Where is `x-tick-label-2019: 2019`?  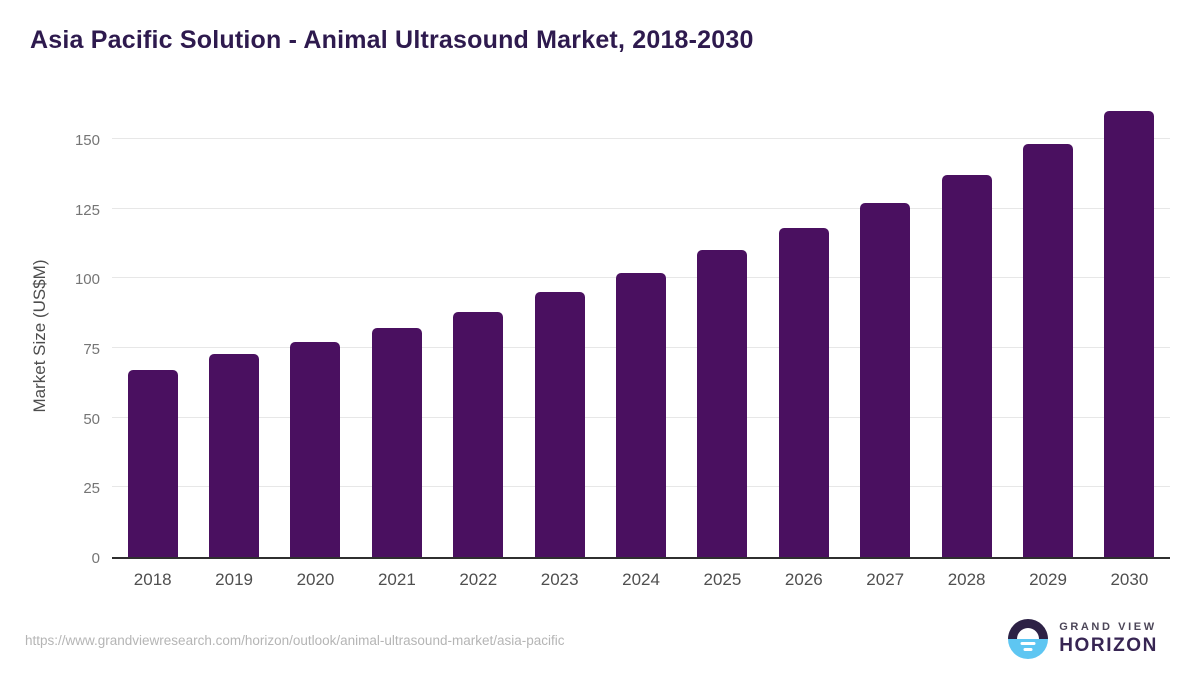 x-tick-label-2019: 2019 is located at coordinates (234, 579).